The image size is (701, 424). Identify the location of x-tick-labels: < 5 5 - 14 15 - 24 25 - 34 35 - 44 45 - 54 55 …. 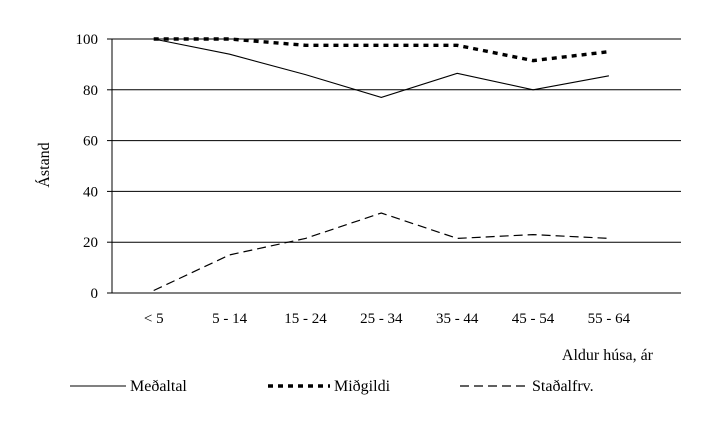
(387, 319).